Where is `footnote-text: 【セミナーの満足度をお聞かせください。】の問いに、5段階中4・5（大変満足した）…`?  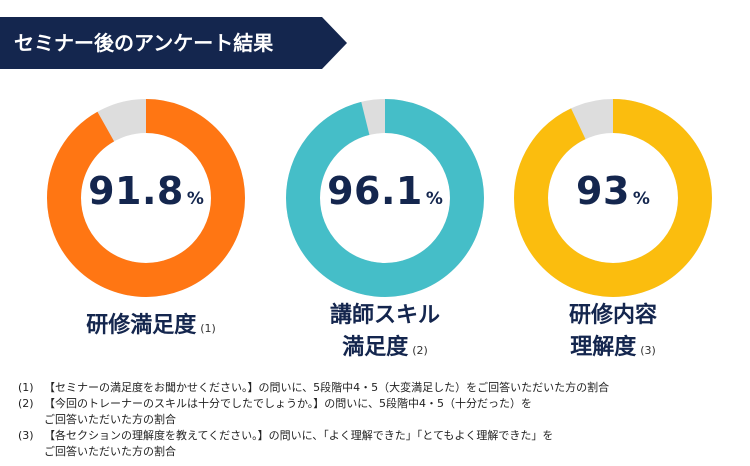 footnote-text: 【セミナーの満足度をお聞かせください。】の問いに、5段階中4・5（大変満足した）… is located at coordinates (327, 387).